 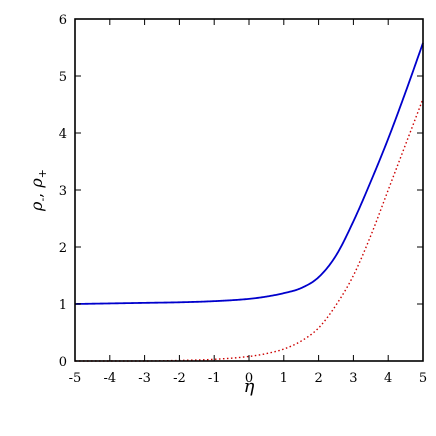 I want to click on y-tick-label: 6, so click(x=63, y=20).